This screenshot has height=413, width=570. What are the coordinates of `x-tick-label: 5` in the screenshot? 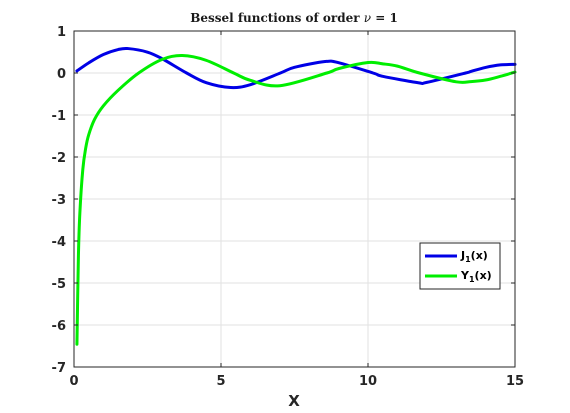 It's located at (220, 381).